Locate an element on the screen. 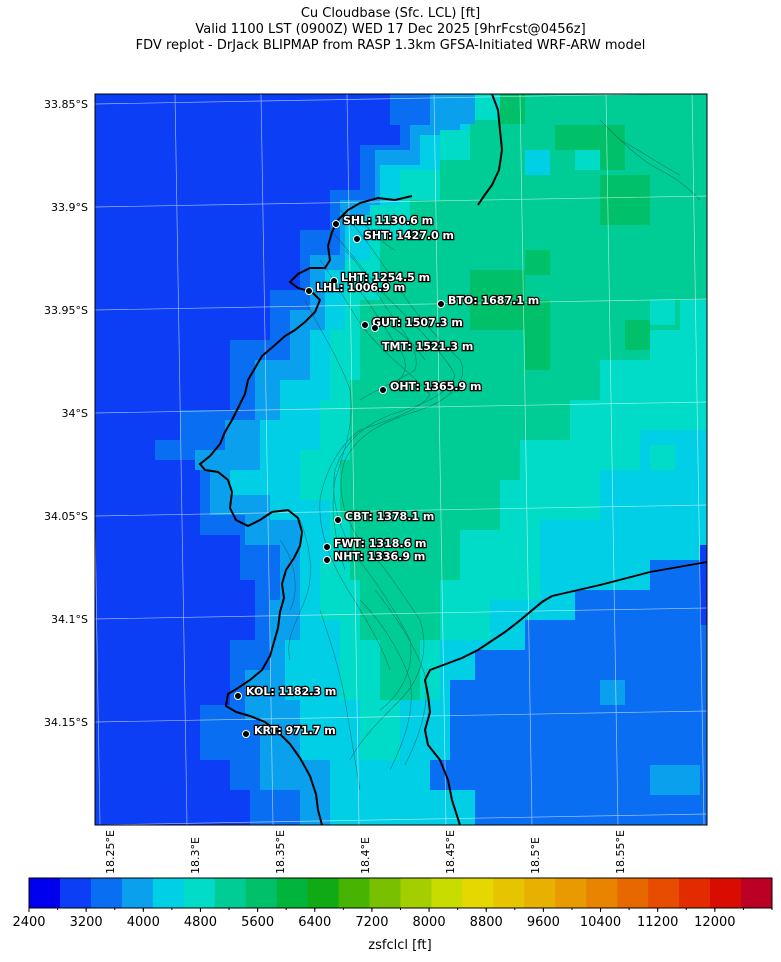 This screenshot has height=962, width=781. lat-label: 34°S is located at coordinates (75, 413).